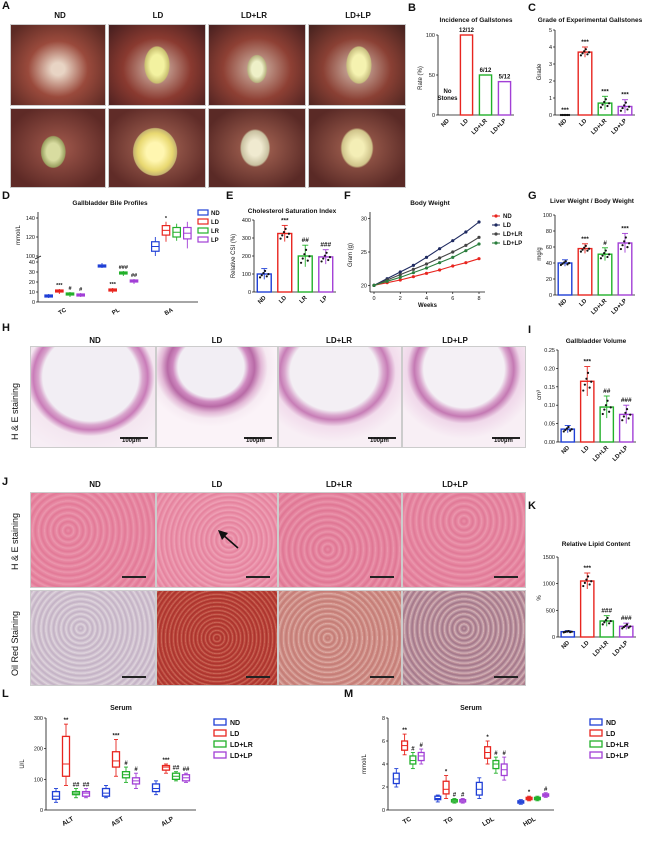  What do you see at coordinates (584, 123) in the screenshot?
I see `C-xcat-1: LD` at bounding box center [584, 123].